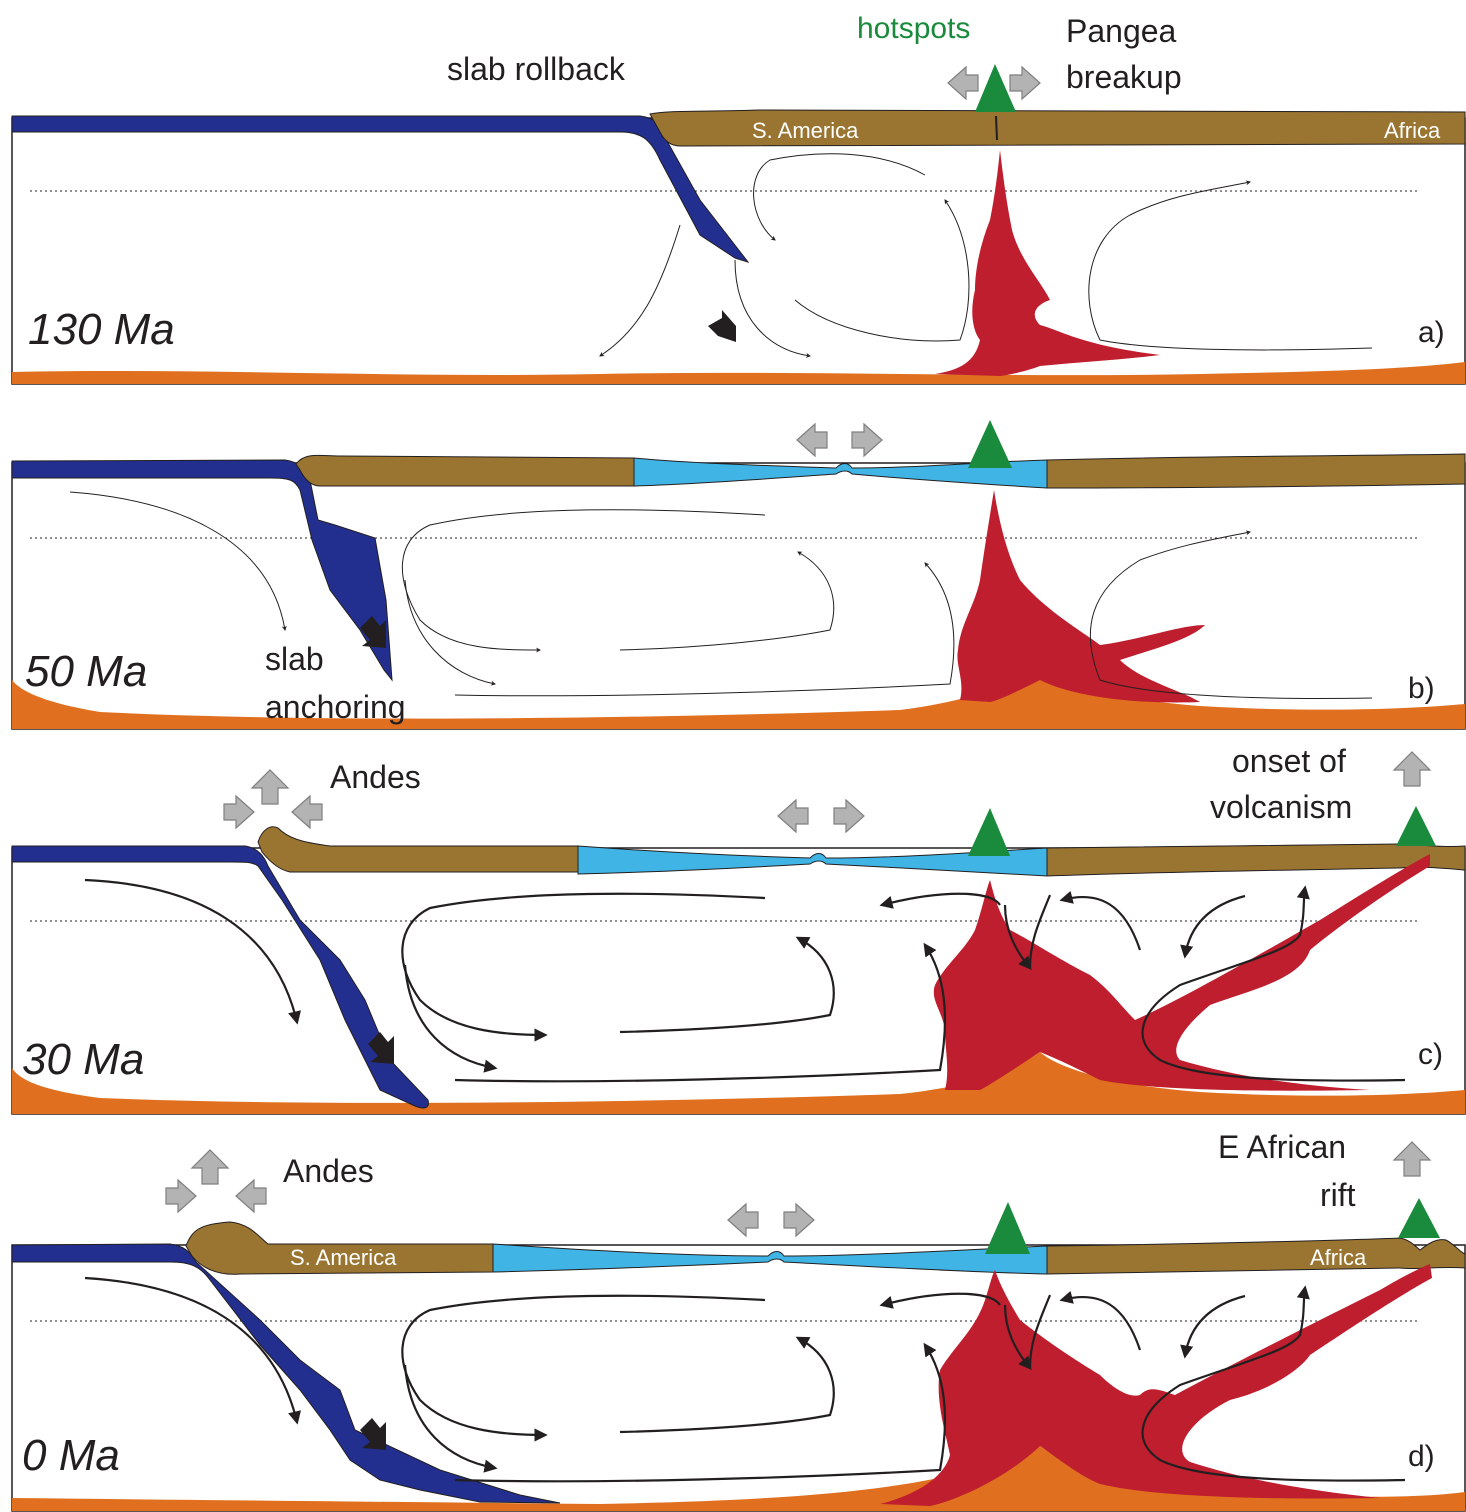 Image resolution: width=1466 pixels, height=1512 pixels. I want to click on panel-a-hotspots-label: hotspots, so click(913, 28).